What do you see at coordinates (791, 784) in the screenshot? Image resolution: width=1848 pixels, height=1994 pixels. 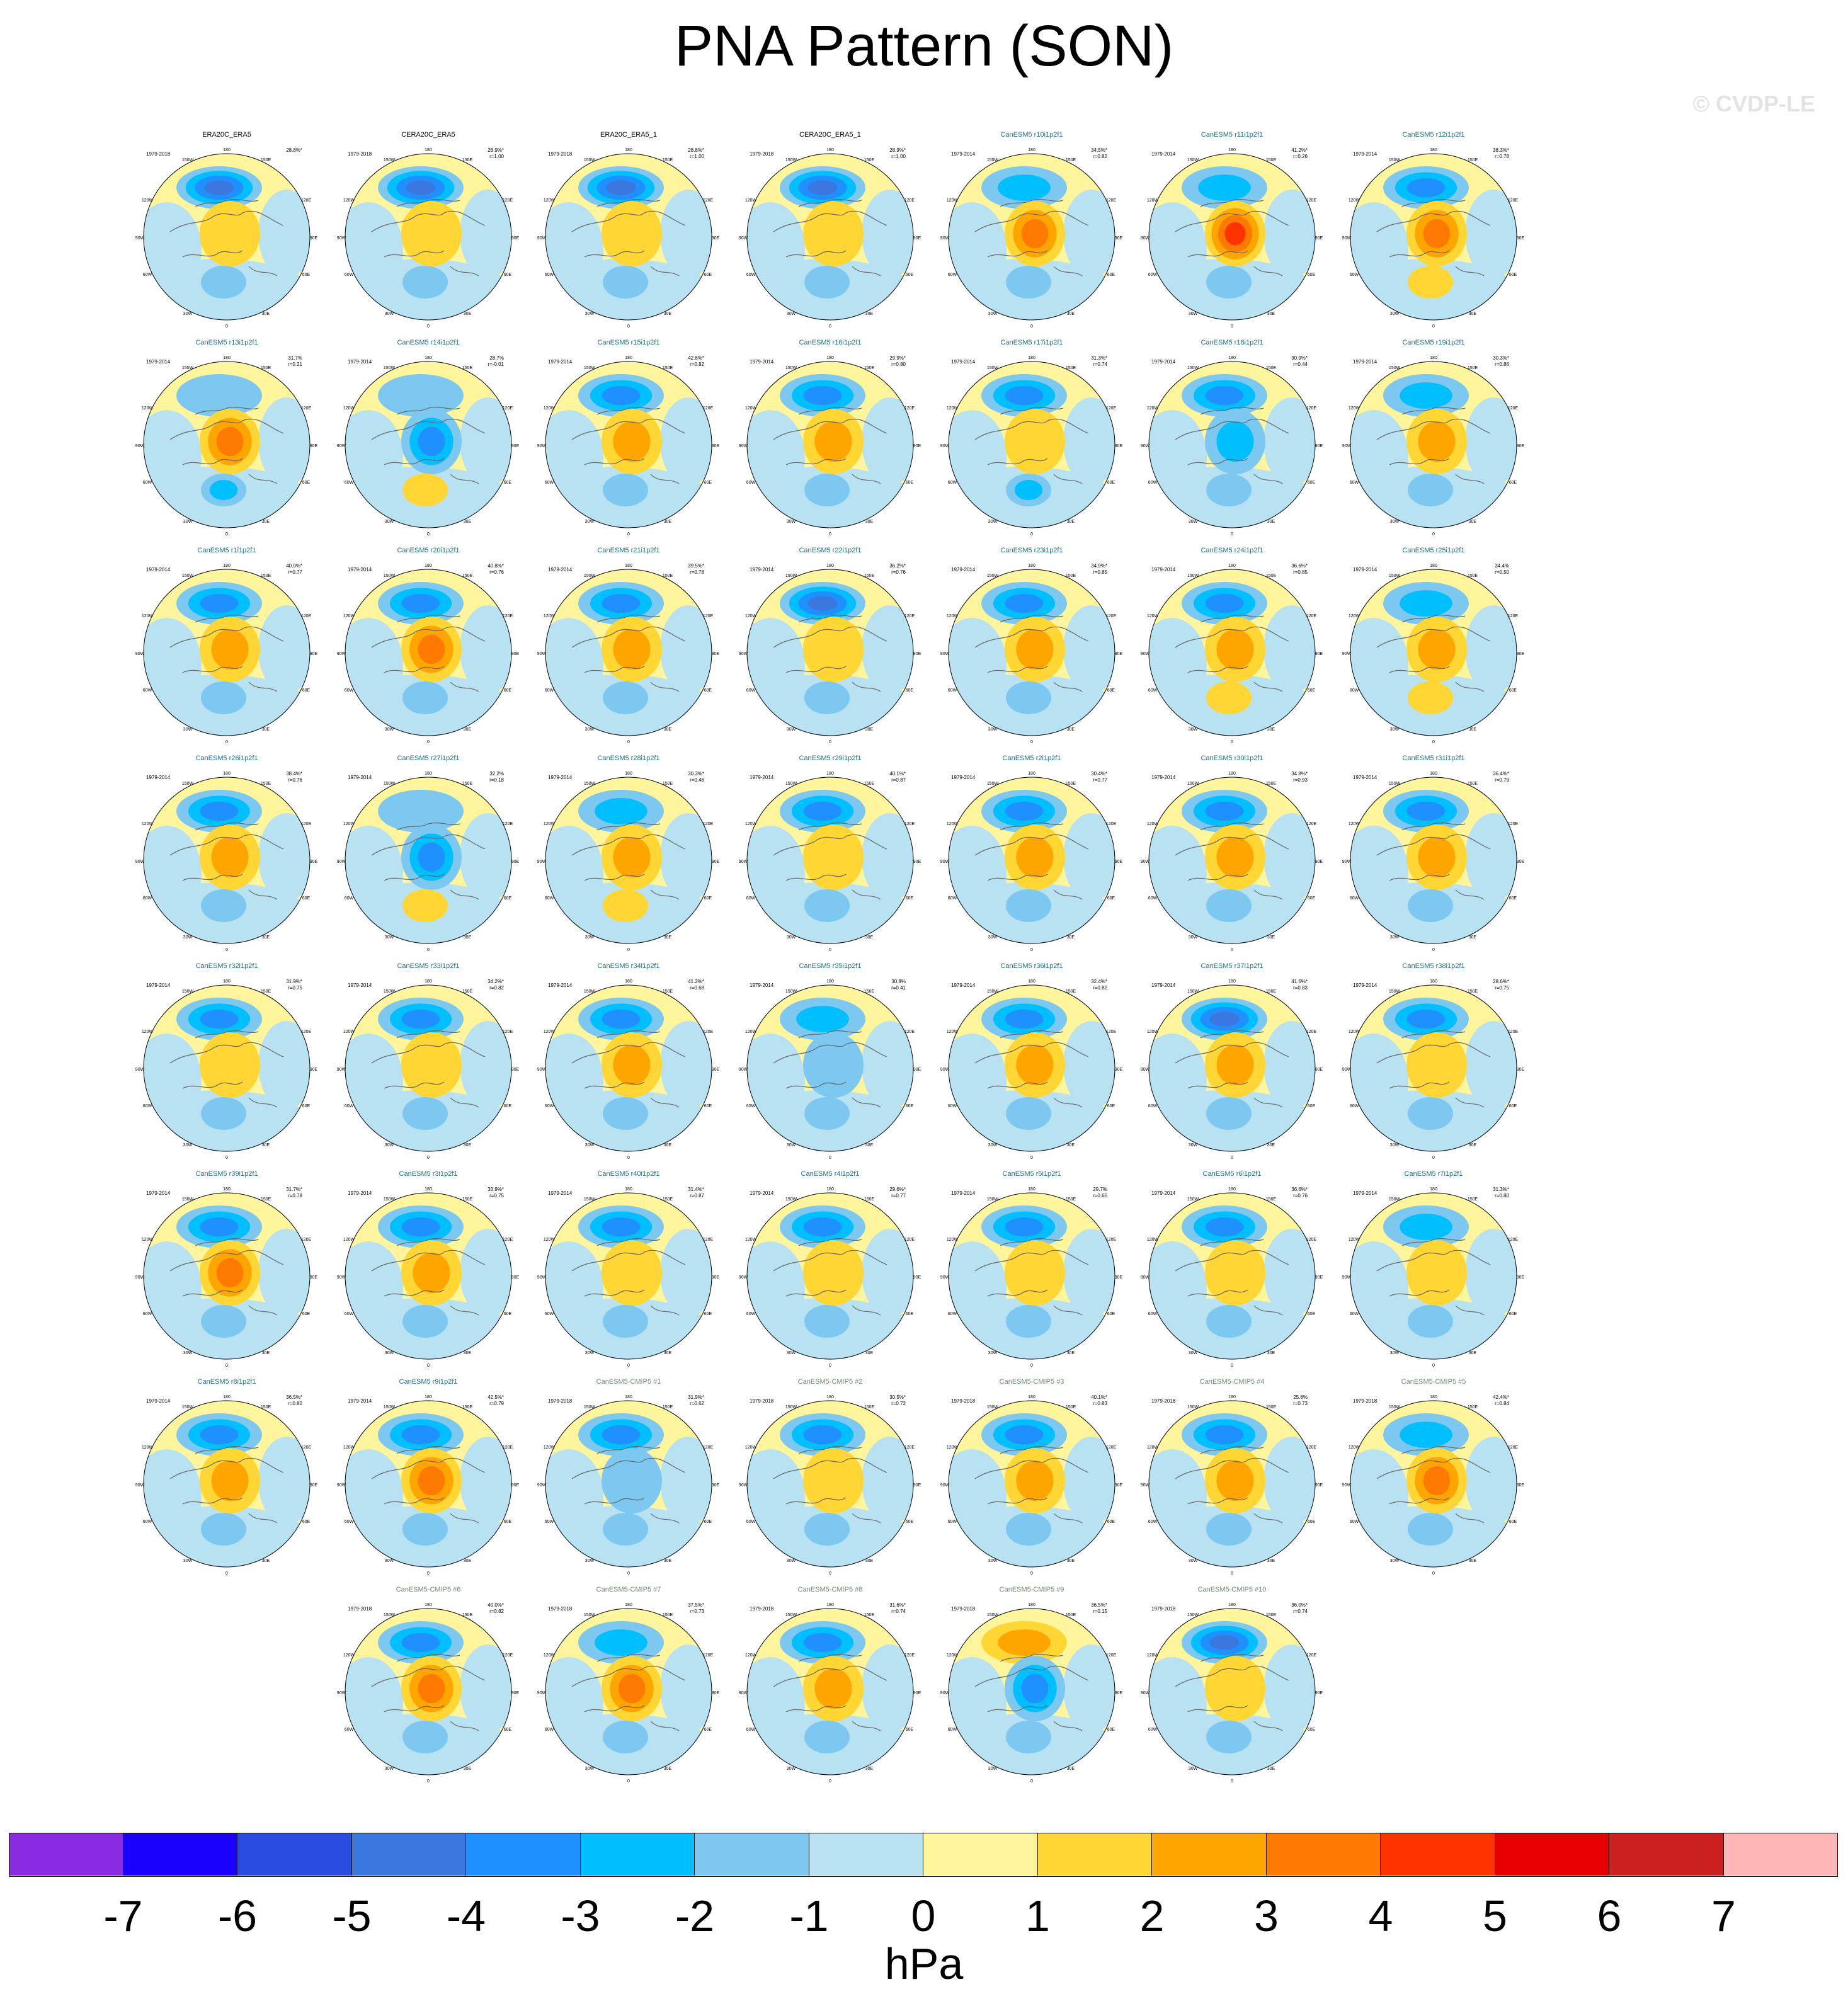 I see `longitude-label: 150W` at bounding box center [791, 784].